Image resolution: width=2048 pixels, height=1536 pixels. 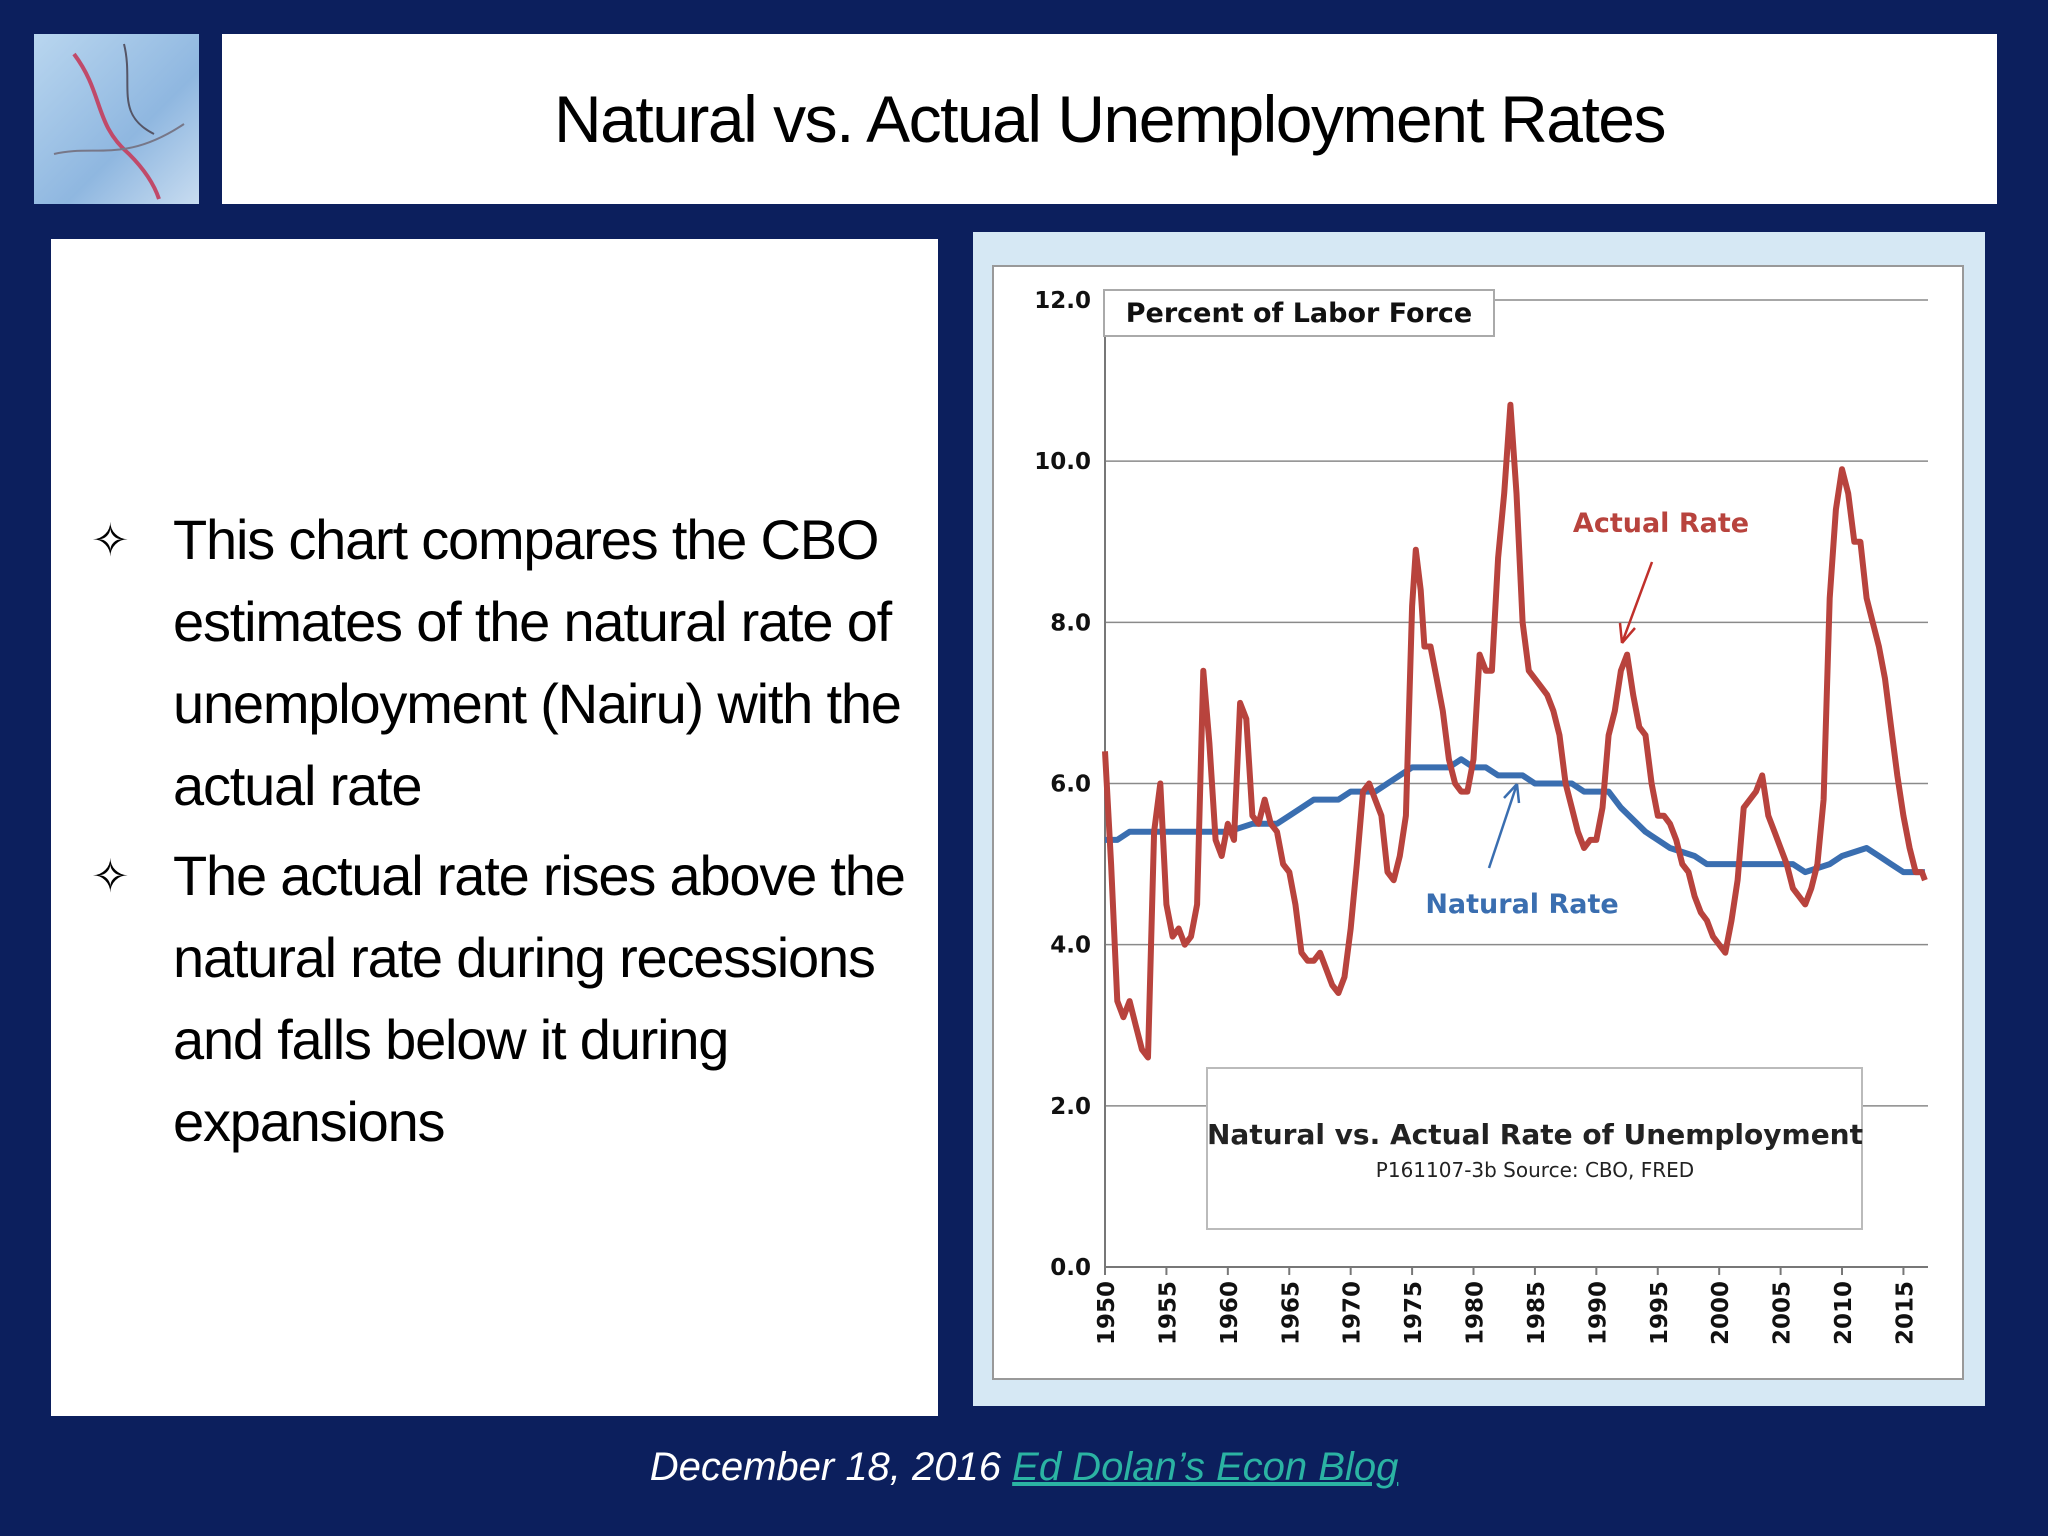 What do you see at coordinates (1230, 1313) in the screenshot?
I see `x-tick-label: 1960` at bounding box center [1230, 1313].